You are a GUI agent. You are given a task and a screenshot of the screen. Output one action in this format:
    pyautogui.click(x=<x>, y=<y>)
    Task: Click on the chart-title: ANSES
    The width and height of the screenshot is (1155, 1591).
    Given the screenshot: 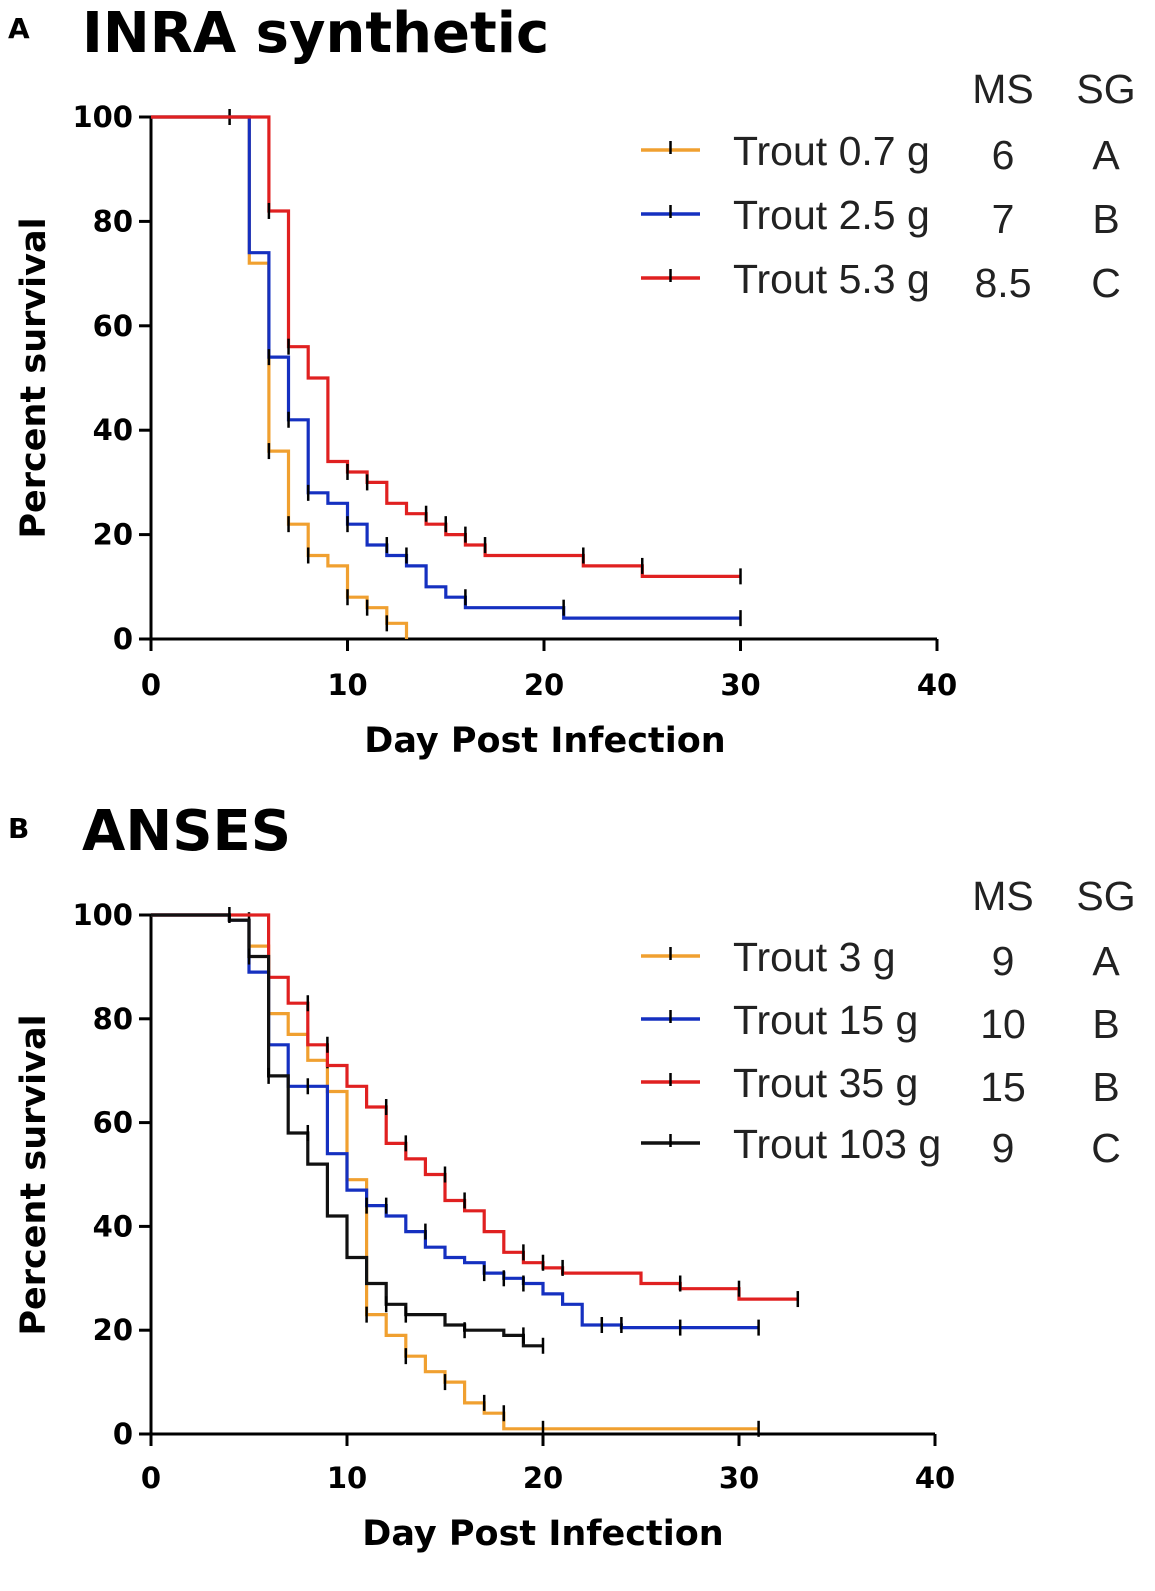 What is the action you would take?
    pyautogui.click(x=186, y=831)
    